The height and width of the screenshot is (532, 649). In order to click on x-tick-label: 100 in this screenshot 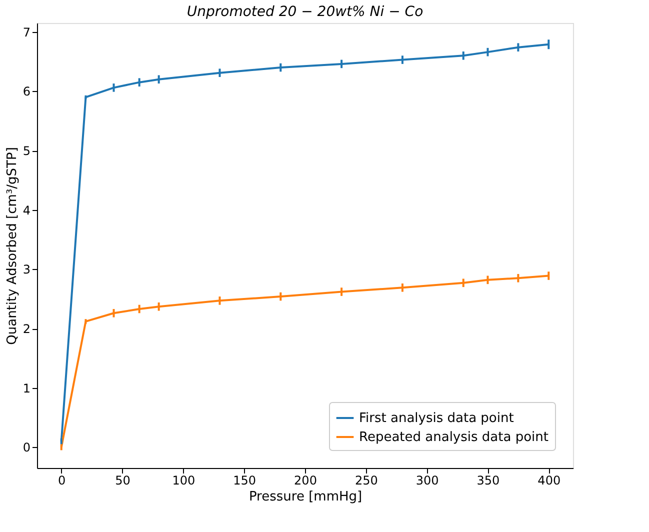, I will do `click(184, 481)`.